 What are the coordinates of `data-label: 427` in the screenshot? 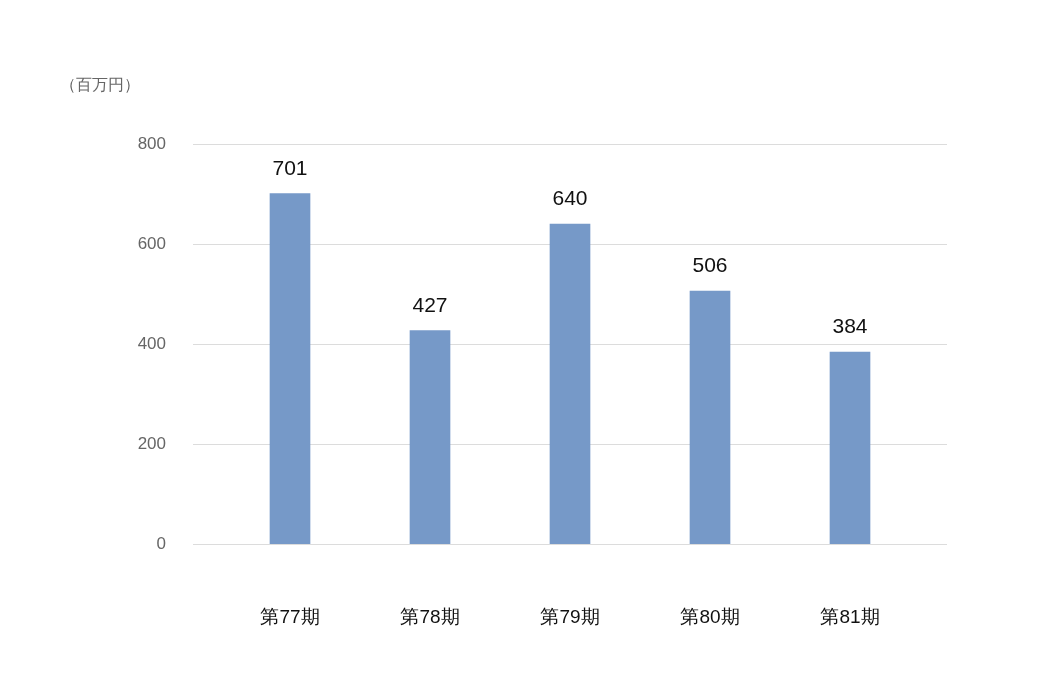 It's located at (430, 304).